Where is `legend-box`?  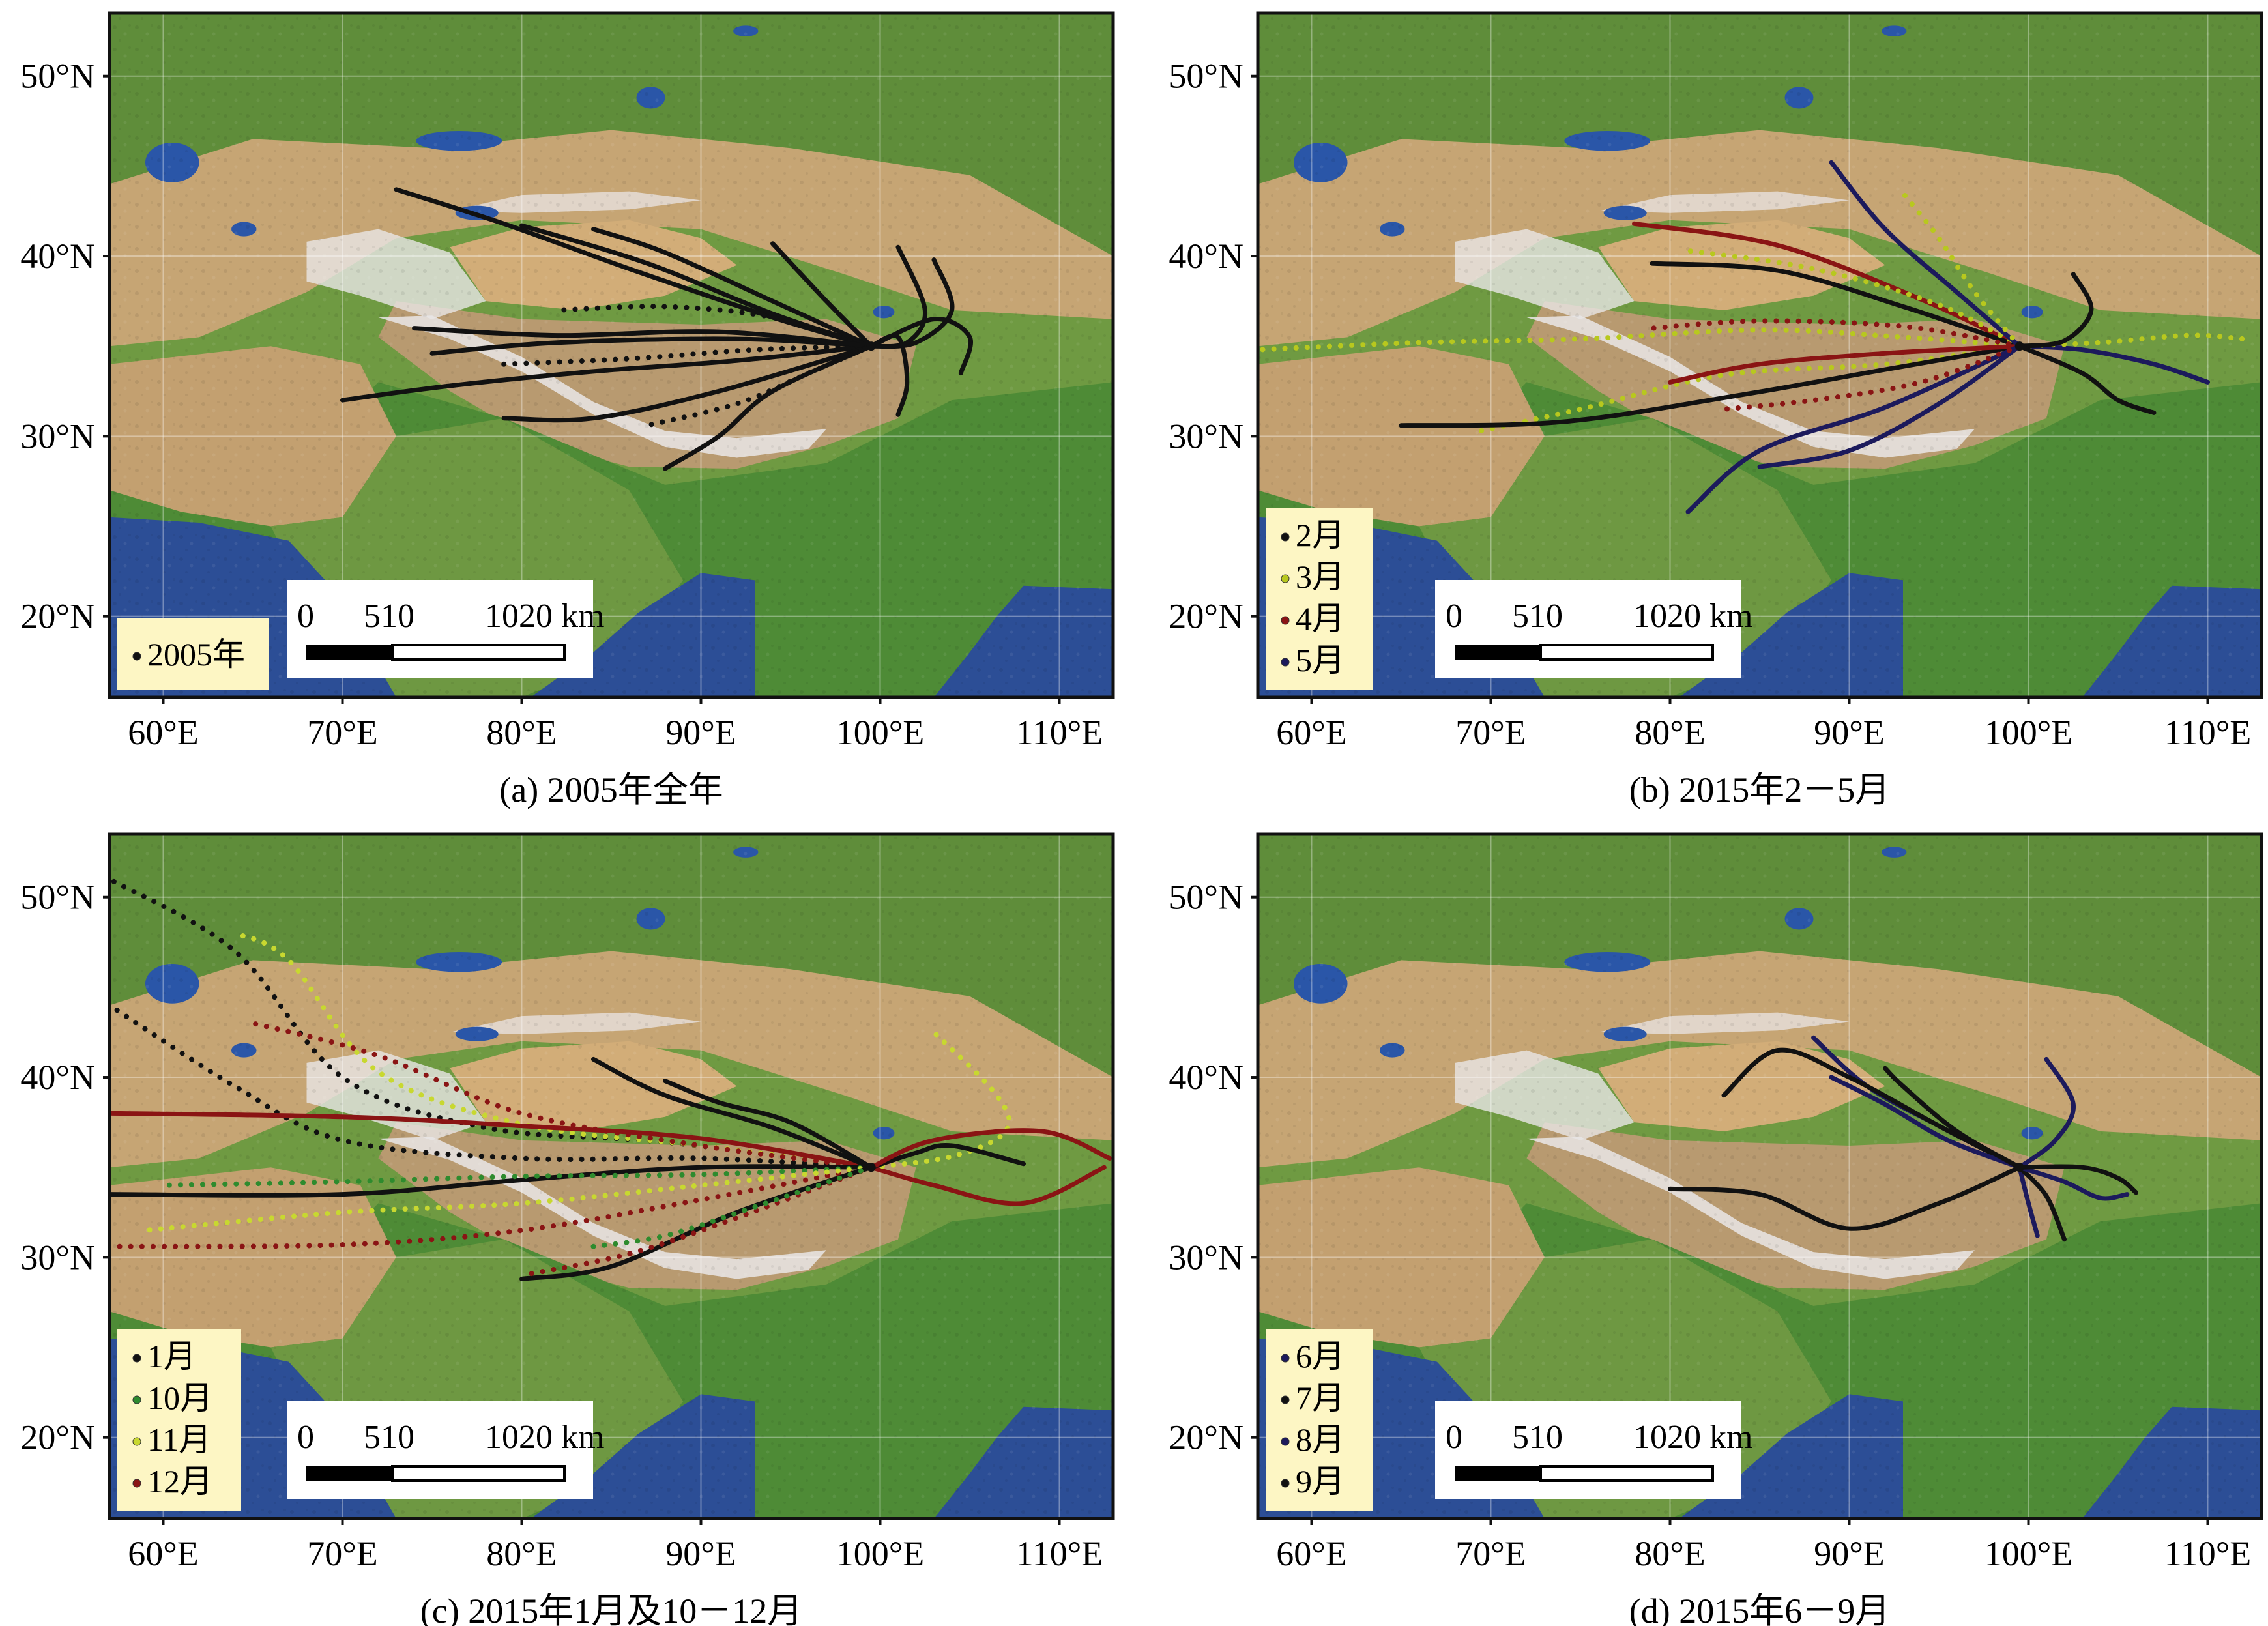
legend-box is located at coordinates (193, 654).